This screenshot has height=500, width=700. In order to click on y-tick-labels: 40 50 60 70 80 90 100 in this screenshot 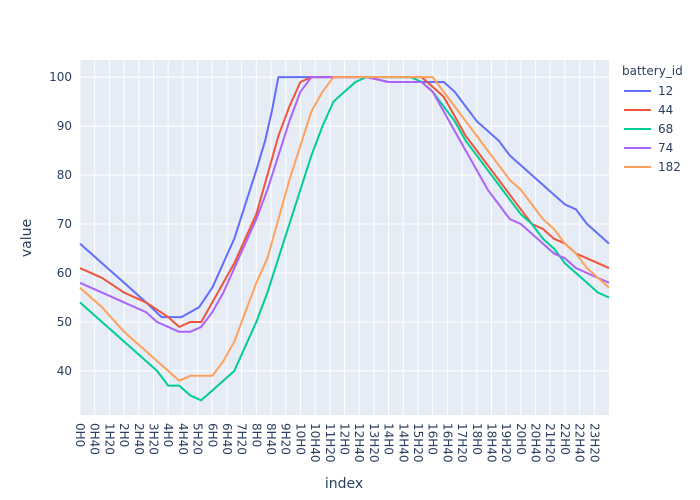, I will do `click(60, 224)`.